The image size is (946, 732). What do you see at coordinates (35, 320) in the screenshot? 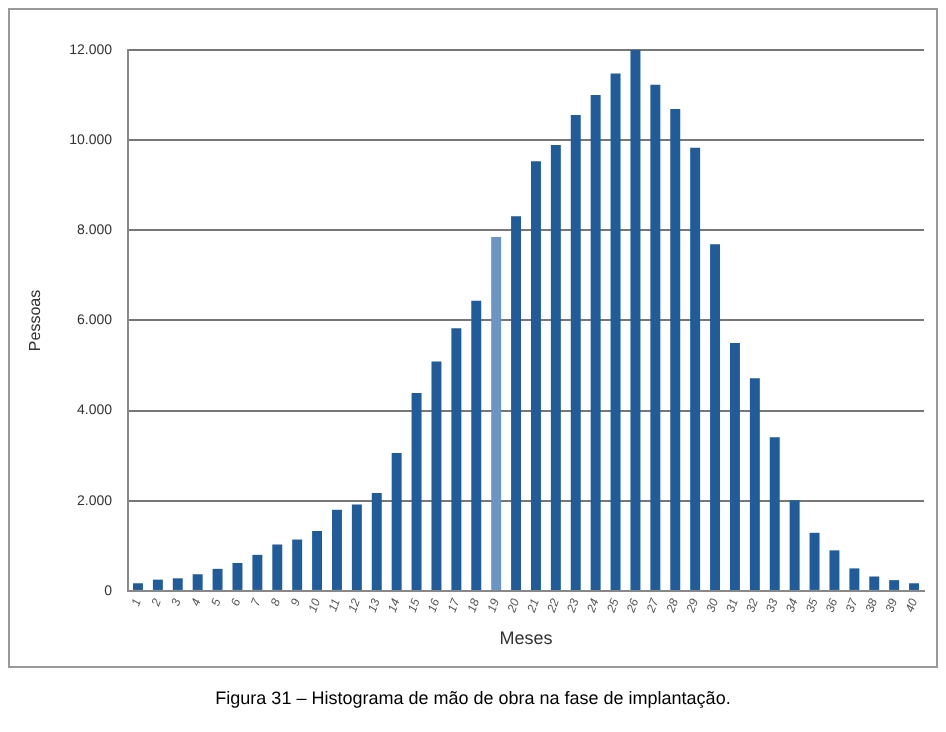
I see `y-axis-title: Pessoas` at bounding box center [35, 320].